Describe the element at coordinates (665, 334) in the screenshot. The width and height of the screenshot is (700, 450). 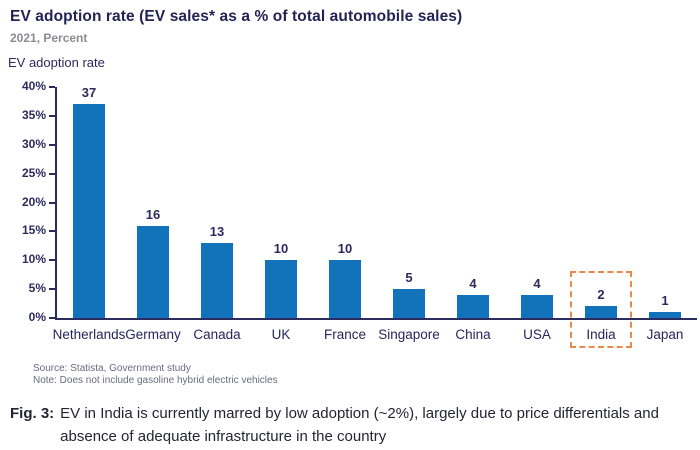
I see `bar-category-label: Japan` at that location.